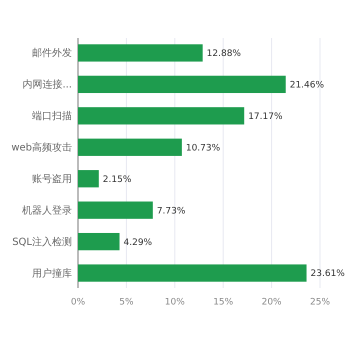  I want to click on x-tick-label: 10%, so click(175, 302).